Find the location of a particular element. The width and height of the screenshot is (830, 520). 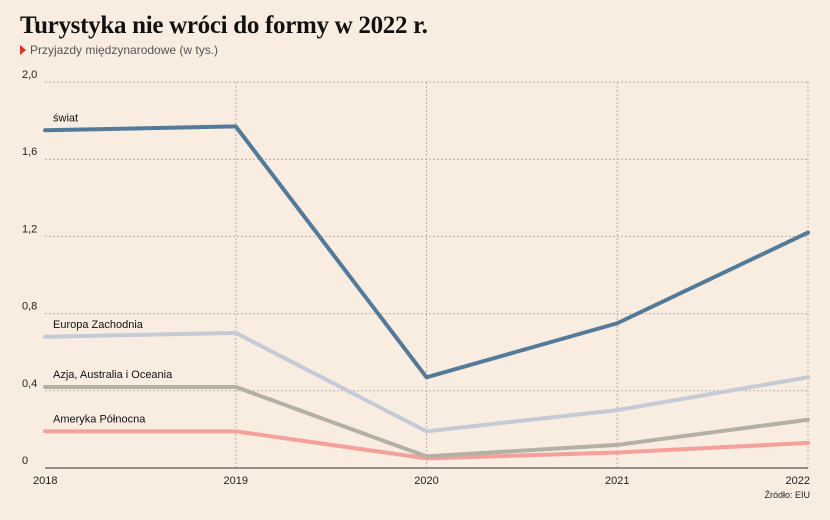

source-note: Źródło: EIU is located at coordinates (787, 495).